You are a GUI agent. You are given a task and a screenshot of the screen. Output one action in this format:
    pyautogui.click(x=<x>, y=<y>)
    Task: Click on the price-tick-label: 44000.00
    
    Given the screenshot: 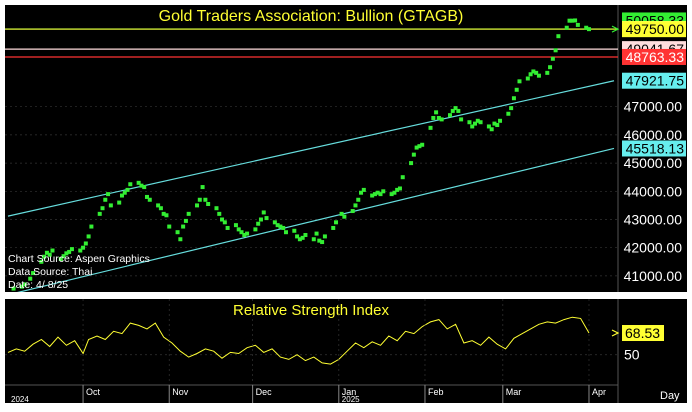 What is the action you would take?
    pyautogui.click(x=653, y=191)
    